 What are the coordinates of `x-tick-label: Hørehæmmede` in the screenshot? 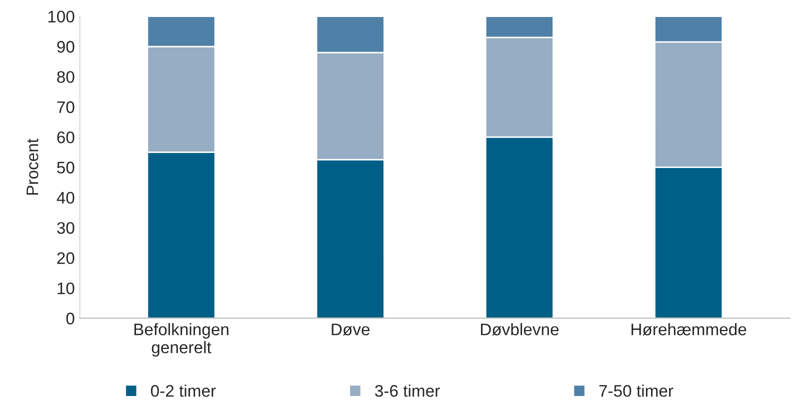 It's located at (689, 329).